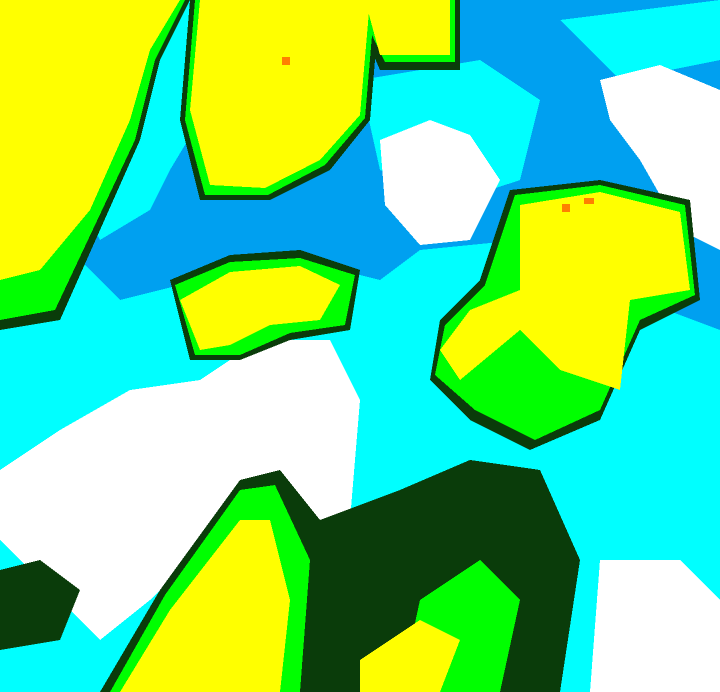 The width and height of the screenshot is (720, 692). Describe the element at coordinates (640, 40) in the screenshot. I see `cyan-patch` at that location.